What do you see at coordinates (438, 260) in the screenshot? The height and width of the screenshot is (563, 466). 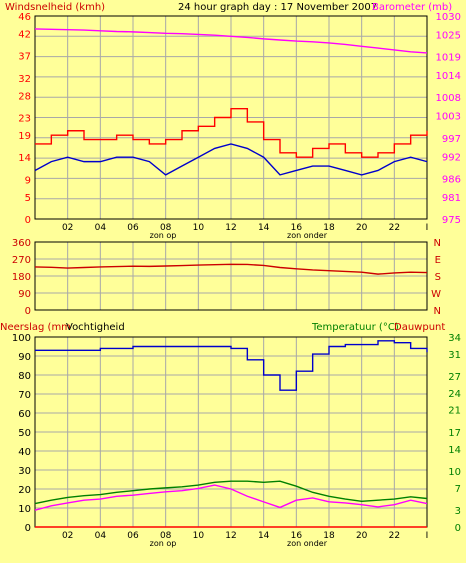 I see `y-tick-right: E` at bounding box center [438, 260].